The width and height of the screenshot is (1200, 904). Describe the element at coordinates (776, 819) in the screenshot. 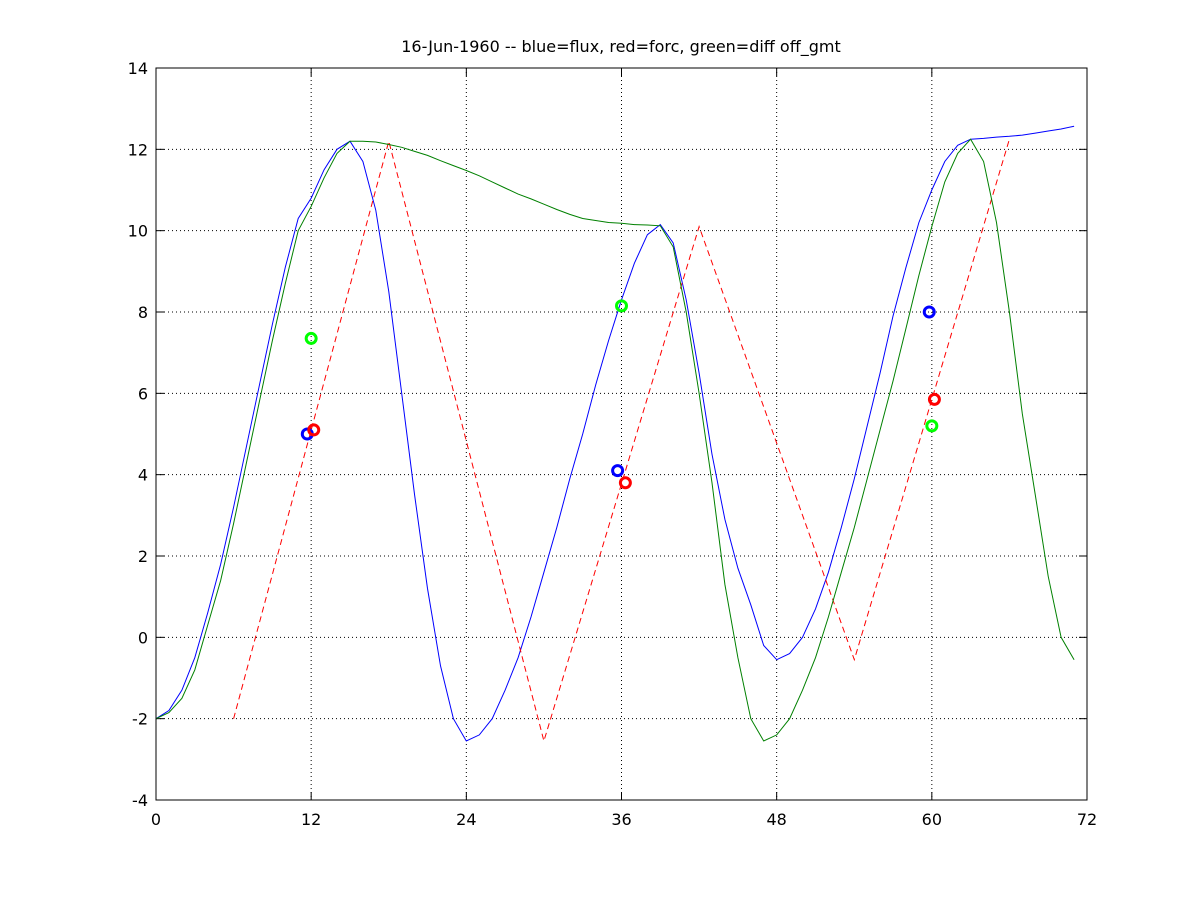

I see `x-tick-label: 48` at that location.